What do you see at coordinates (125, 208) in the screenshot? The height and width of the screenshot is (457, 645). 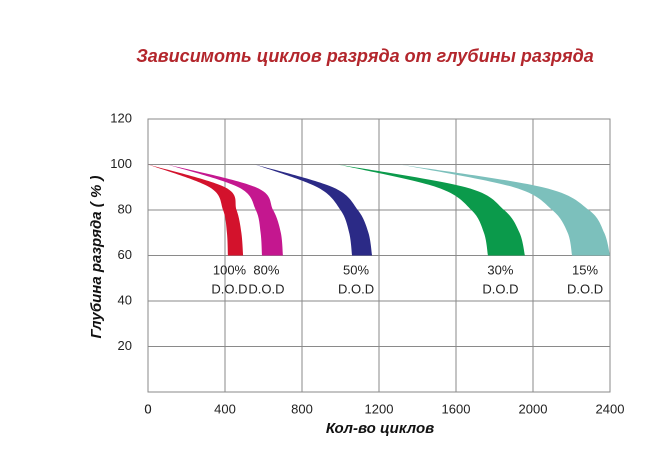 I see `y-tick-label: 80` at bounding box center [125, 208].